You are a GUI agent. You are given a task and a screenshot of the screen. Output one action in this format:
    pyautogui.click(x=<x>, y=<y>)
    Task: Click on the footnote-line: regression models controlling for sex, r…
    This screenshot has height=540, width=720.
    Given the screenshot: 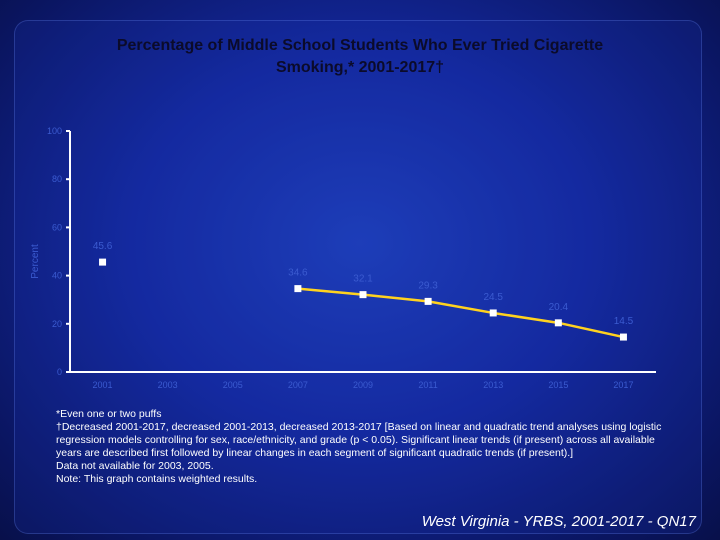 What is the action you would take?
    pyautogui.click(x=355, y=440)
    